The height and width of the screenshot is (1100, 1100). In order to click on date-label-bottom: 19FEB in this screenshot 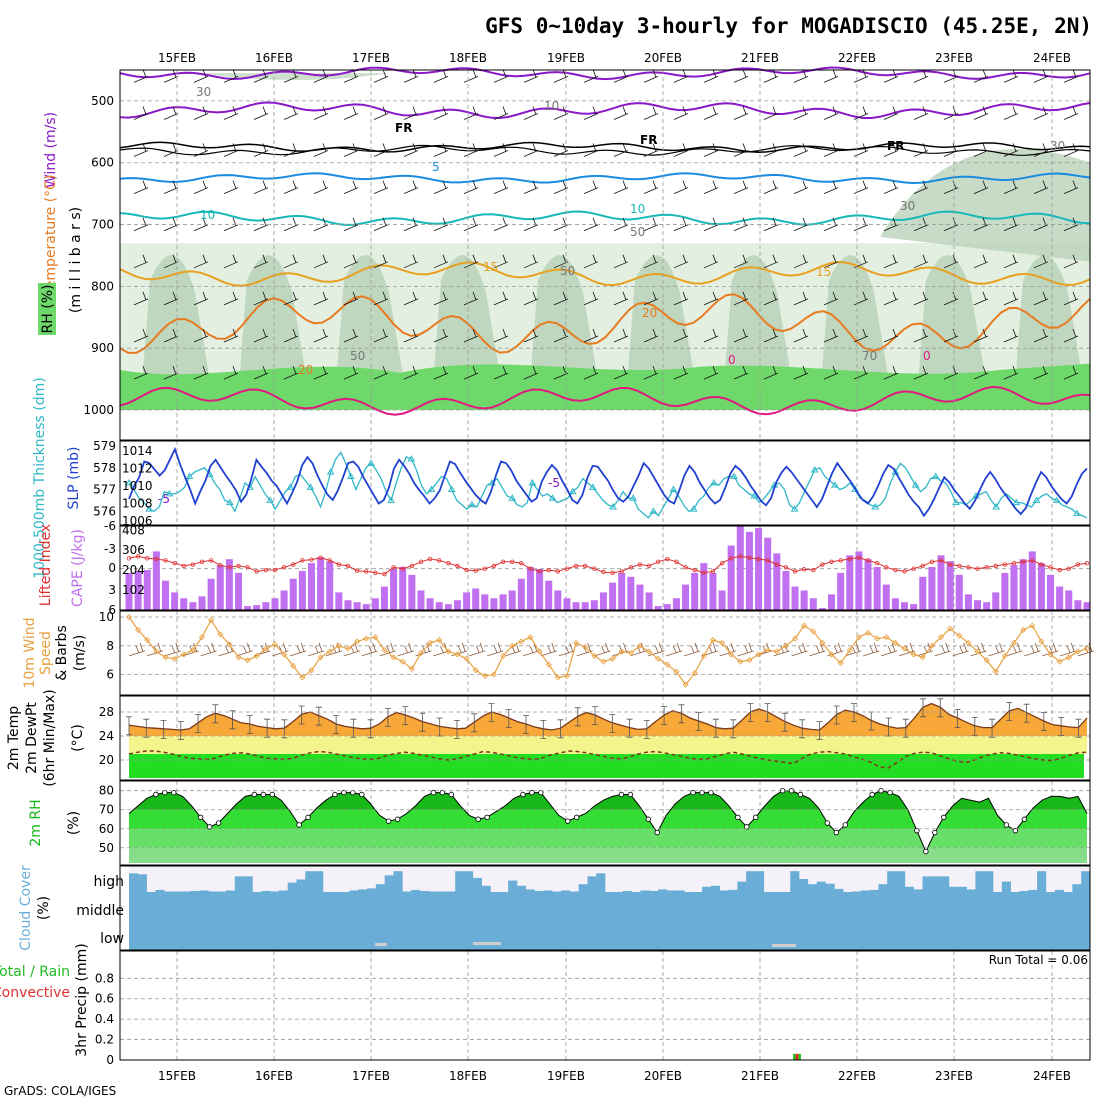, I will do `click(566, 1076)`.